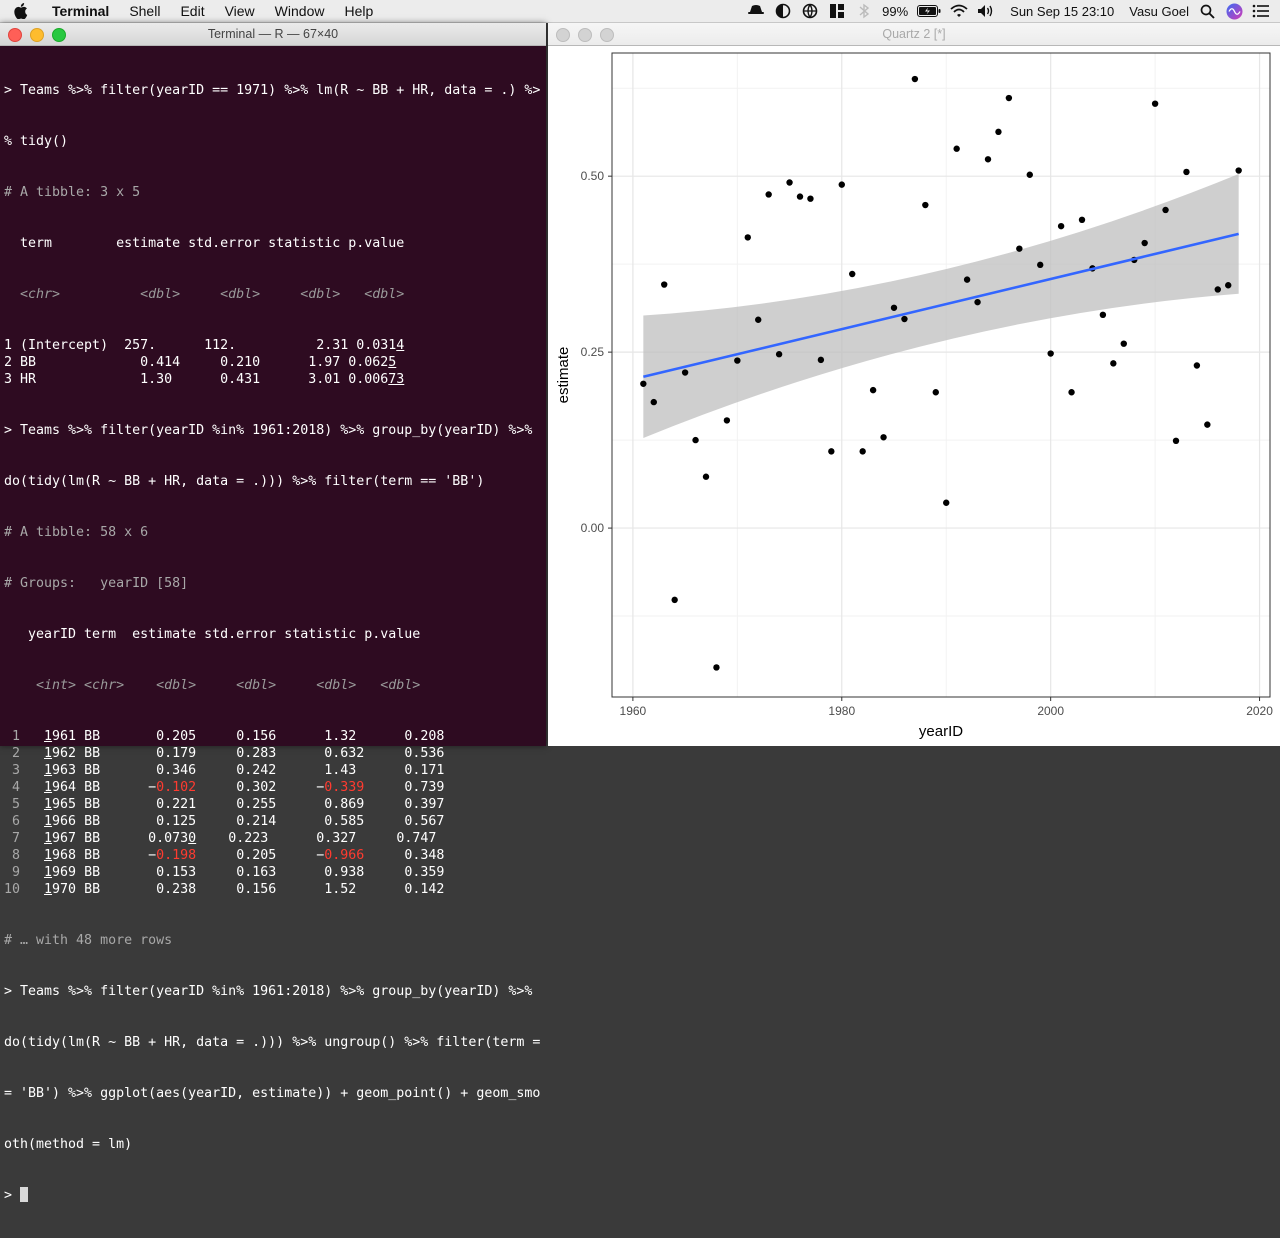  I want to click on std-error-cell: 0.255, so click(256, 804).